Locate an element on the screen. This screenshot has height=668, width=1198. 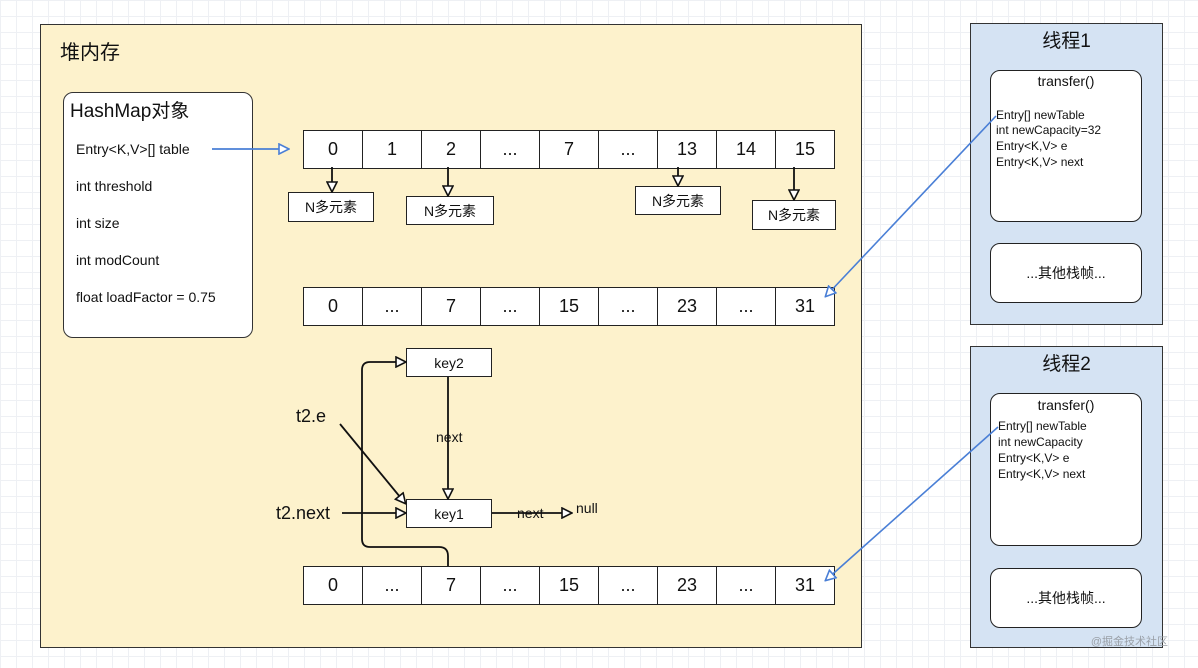
thread2-transfer-frame is located at coordinates (1066, 469).